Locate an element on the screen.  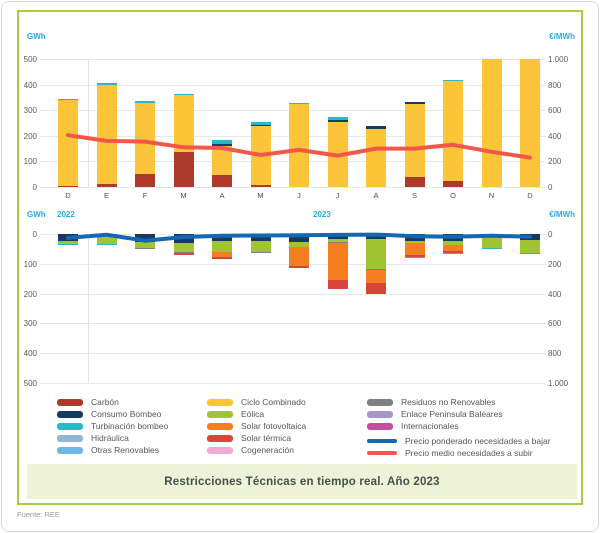
legend-item-residuos: Residuos no Renovables is located at coordinates (431, 402).